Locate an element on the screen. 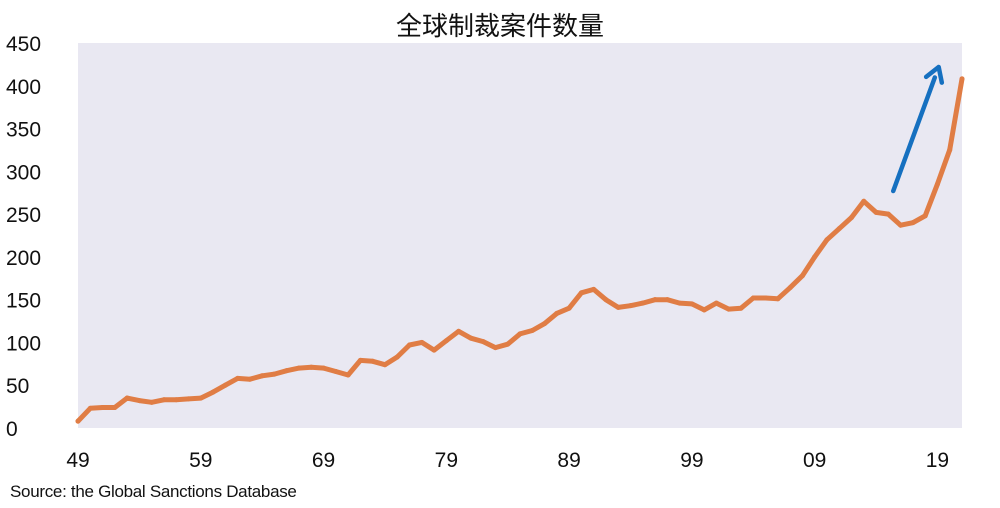  x-tick-label: 59 is located at coordinates (200, 460).